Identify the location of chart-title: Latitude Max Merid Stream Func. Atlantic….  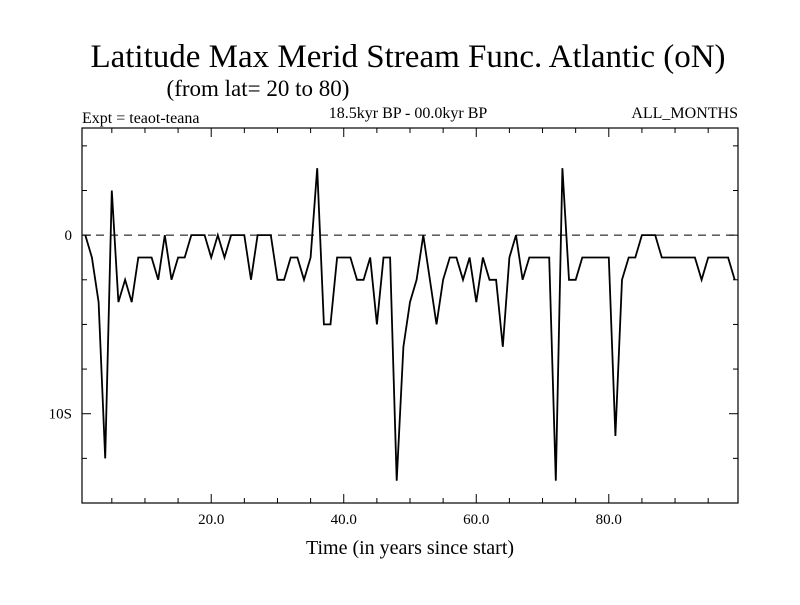
(407, 57).